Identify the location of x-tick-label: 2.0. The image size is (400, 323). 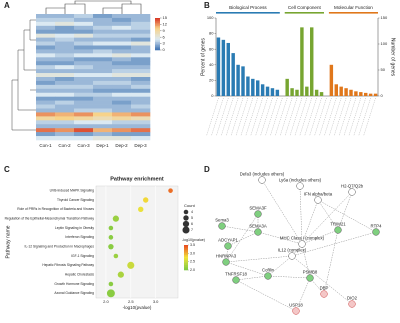
(106, 301).